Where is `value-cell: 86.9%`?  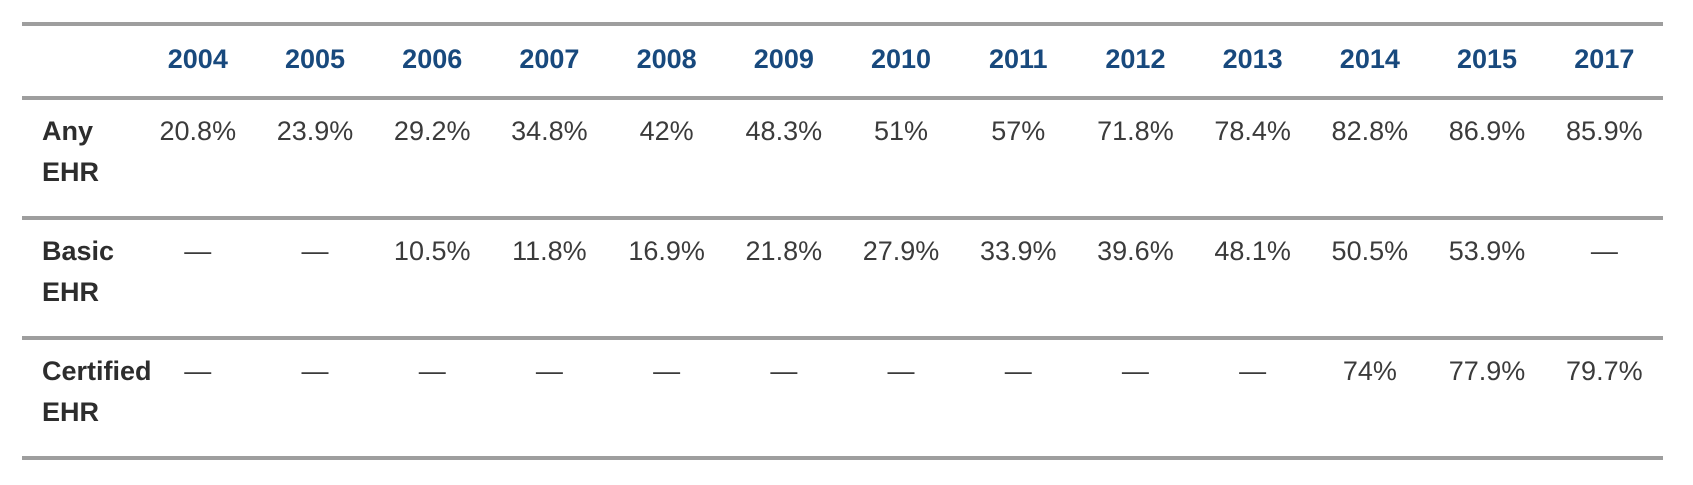
value-cell: 86.9% is located at coordinates (1487, 131).